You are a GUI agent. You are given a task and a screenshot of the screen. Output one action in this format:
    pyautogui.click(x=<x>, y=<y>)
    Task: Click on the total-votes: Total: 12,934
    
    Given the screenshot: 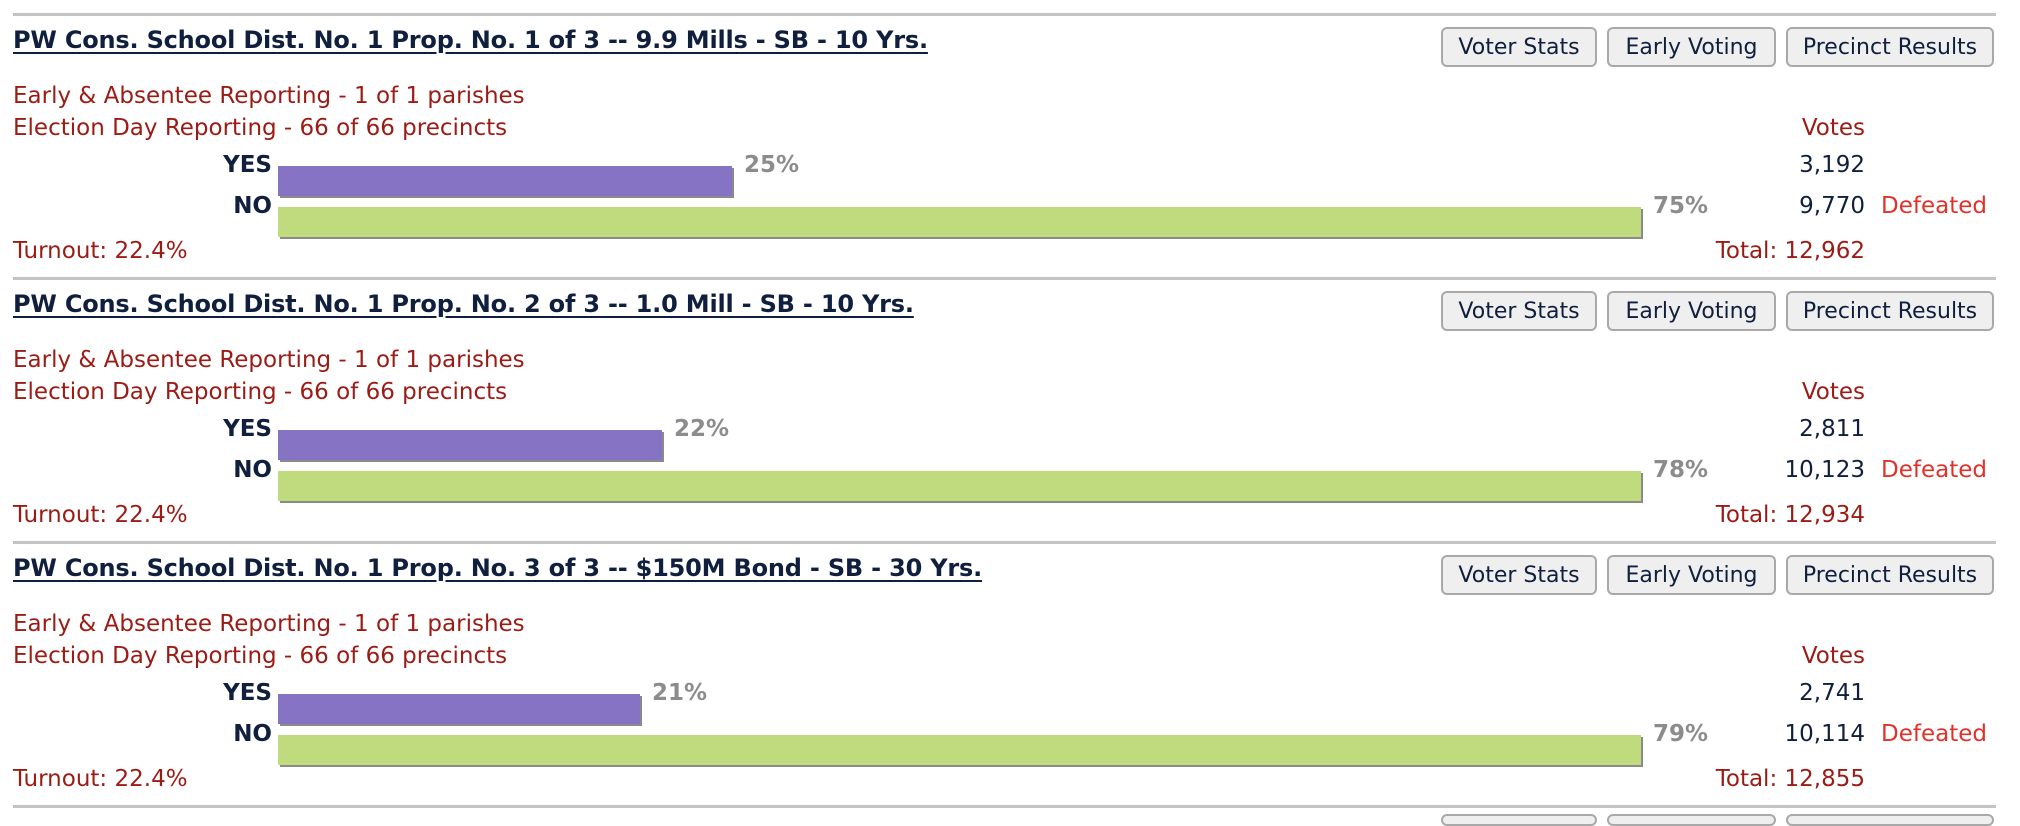 What is the action you would take?
    pyautogui.click(x=1790, y=515)
    